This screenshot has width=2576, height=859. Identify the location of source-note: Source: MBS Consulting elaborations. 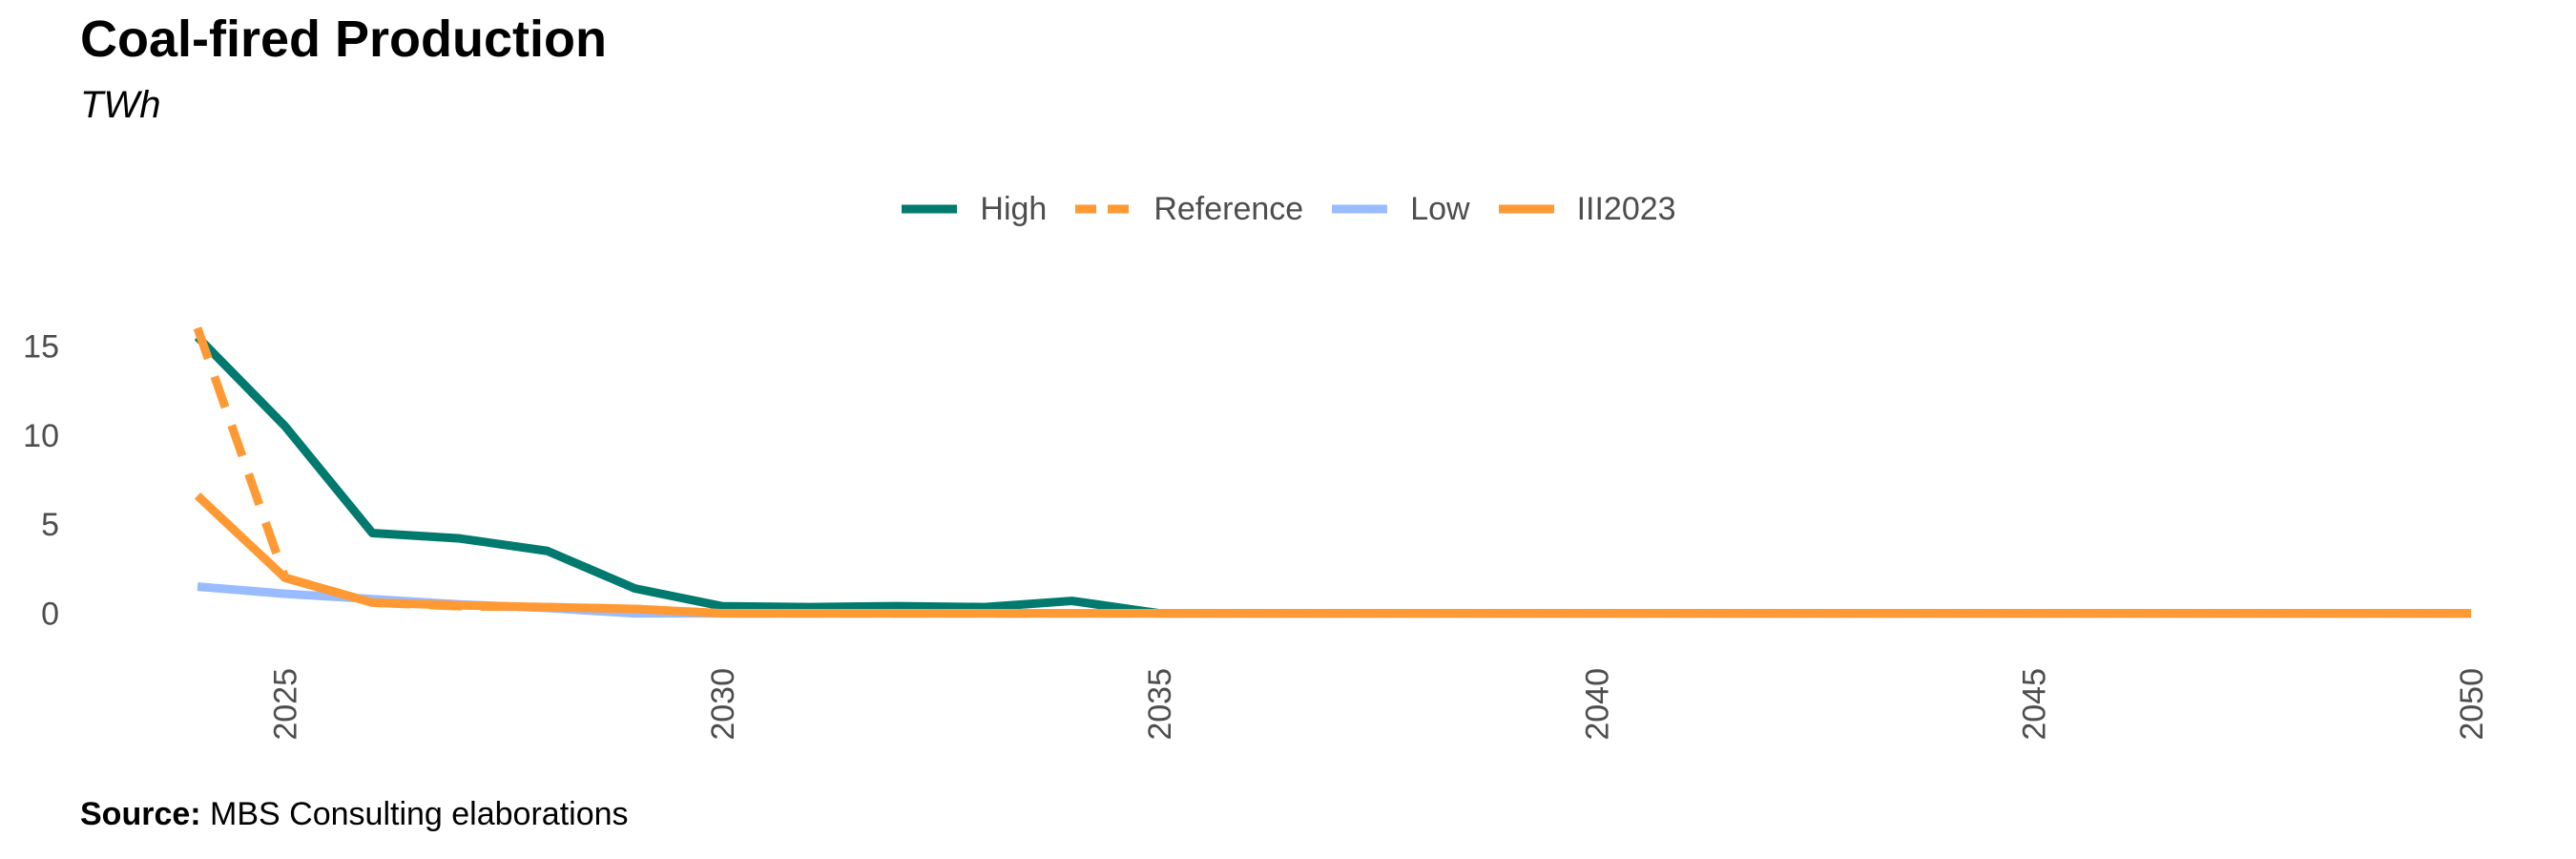
(354, 814).